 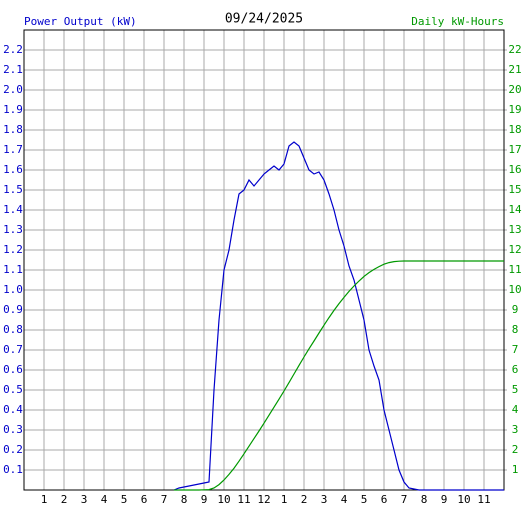 What do you see at coordinates (13, 389) in the screenshot?
I see `y-tick-label: 0.5` at bounding box center [13, 389].